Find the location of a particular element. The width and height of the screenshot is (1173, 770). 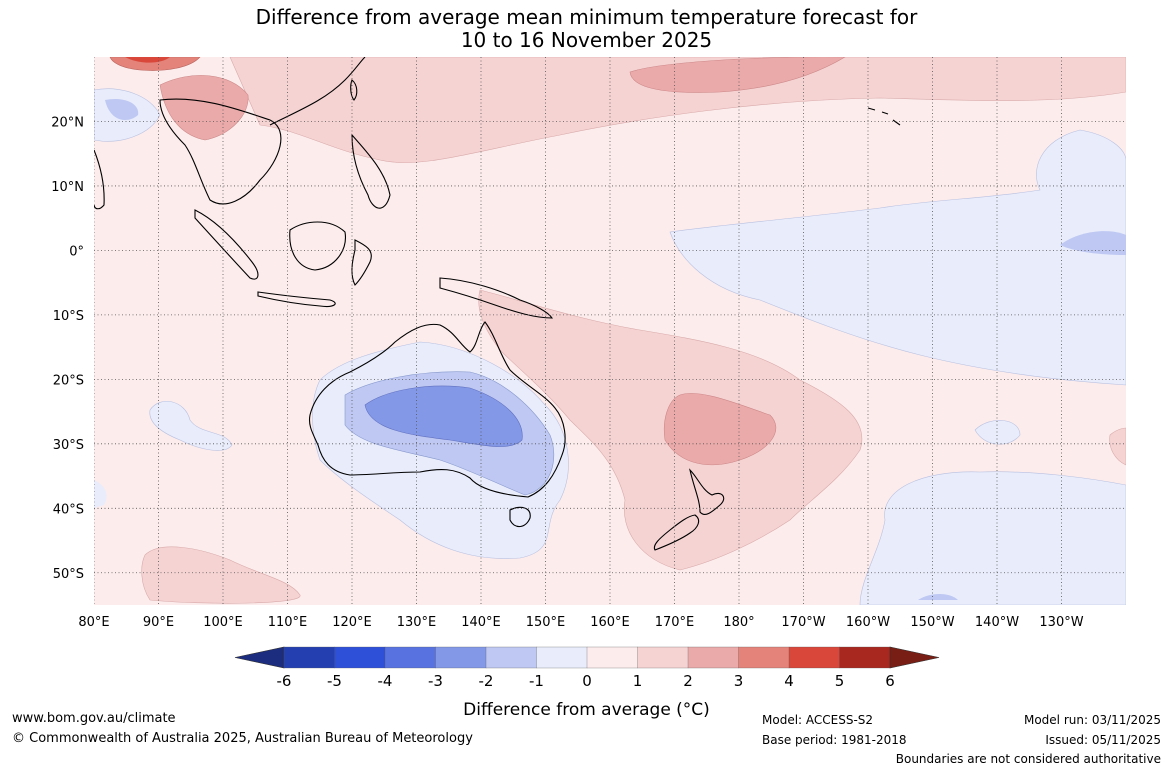

colorbar-tick-label: -6 is located at coordinates (284, 681).